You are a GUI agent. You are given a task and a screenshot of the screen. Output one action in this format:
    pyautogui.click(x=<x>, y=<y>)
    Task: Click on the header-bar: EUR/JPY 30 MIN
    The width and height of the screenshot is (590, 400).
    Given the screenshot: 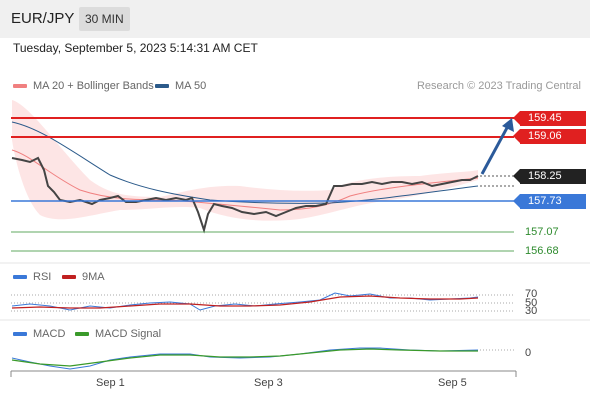 What is the action you would take?
    pyautogui.click(x=295, y=19)
    